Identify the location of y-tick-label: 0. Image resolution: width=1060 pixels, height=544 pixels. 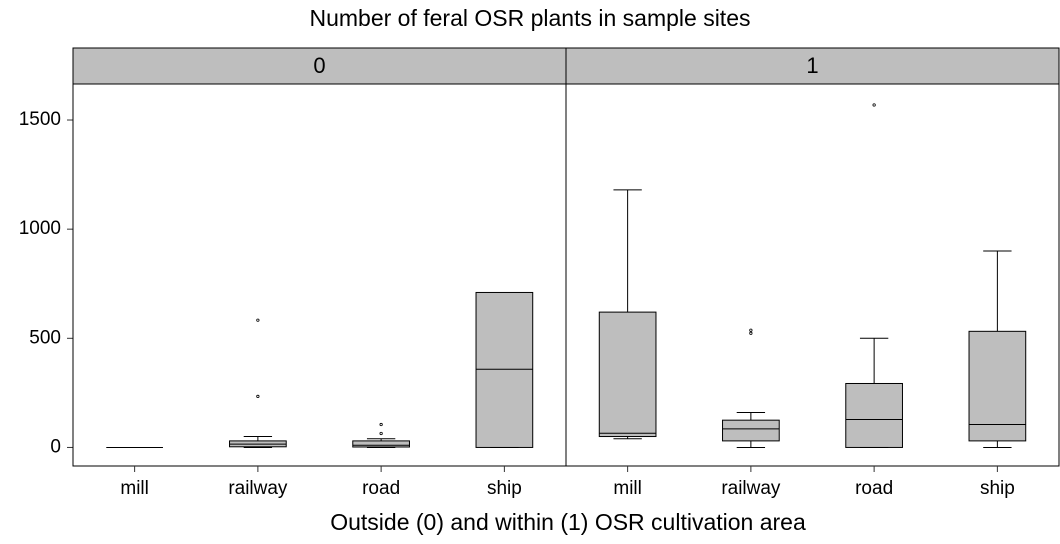
(55, 446).